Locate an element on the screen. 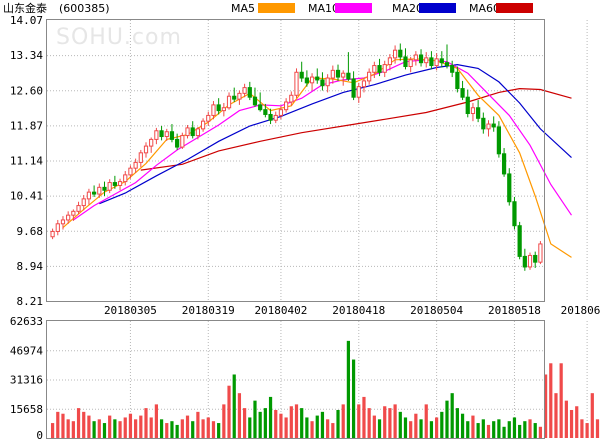 The height and width of the screenshot is (440, 600). date-tick-label: 20180504 is located at coordinates (436, 310).